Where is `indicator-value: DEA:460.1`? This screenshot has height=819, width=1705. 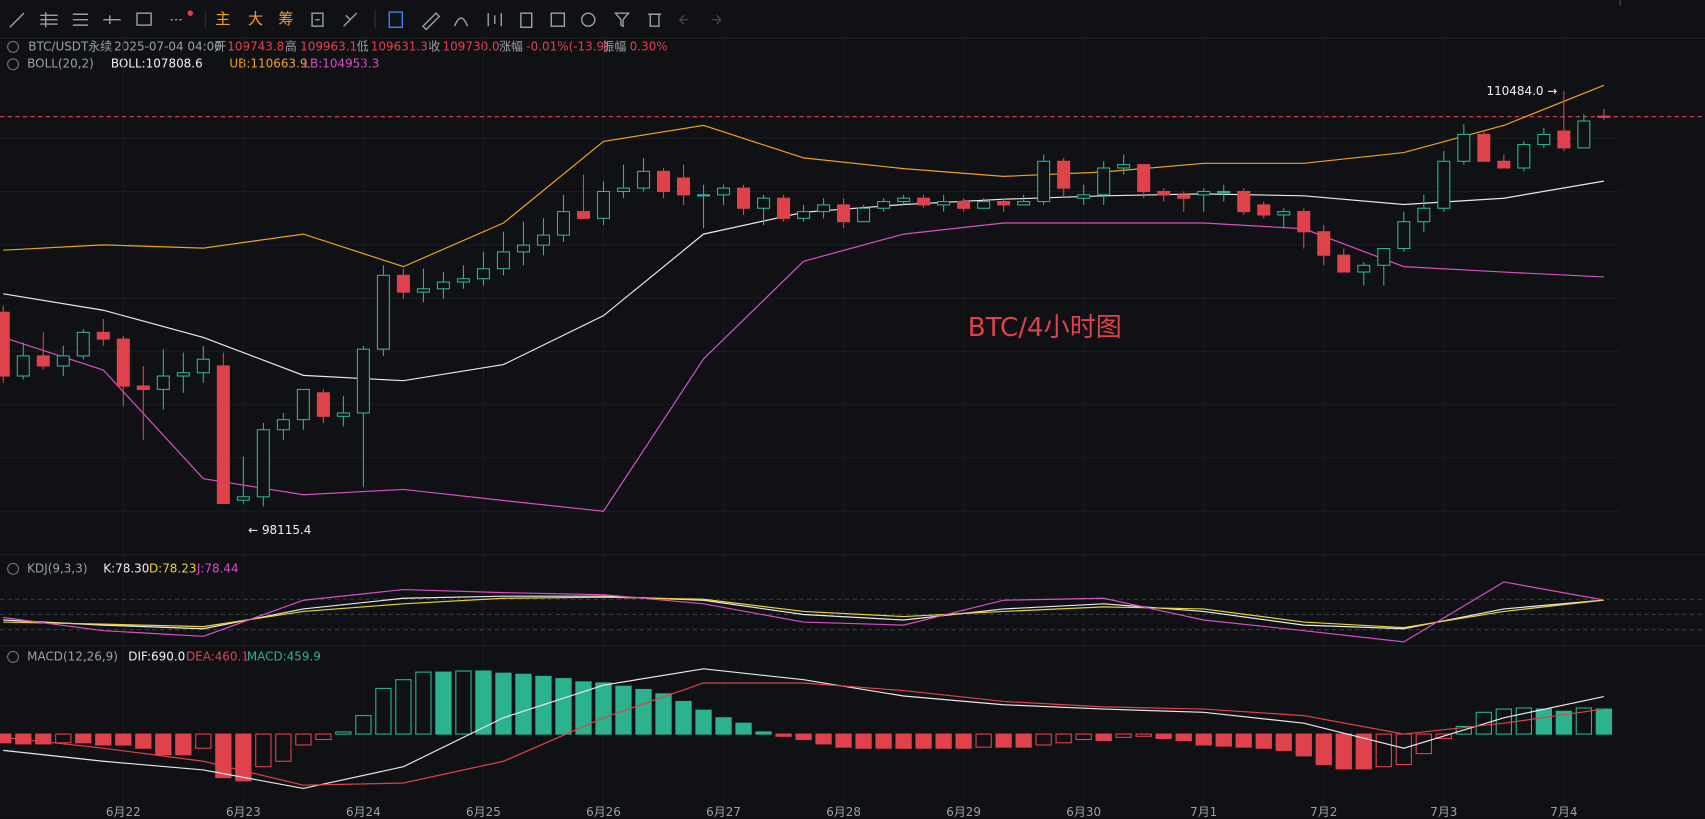 indicator-value: DEA:460.1 is located at coordinates (217, 656).